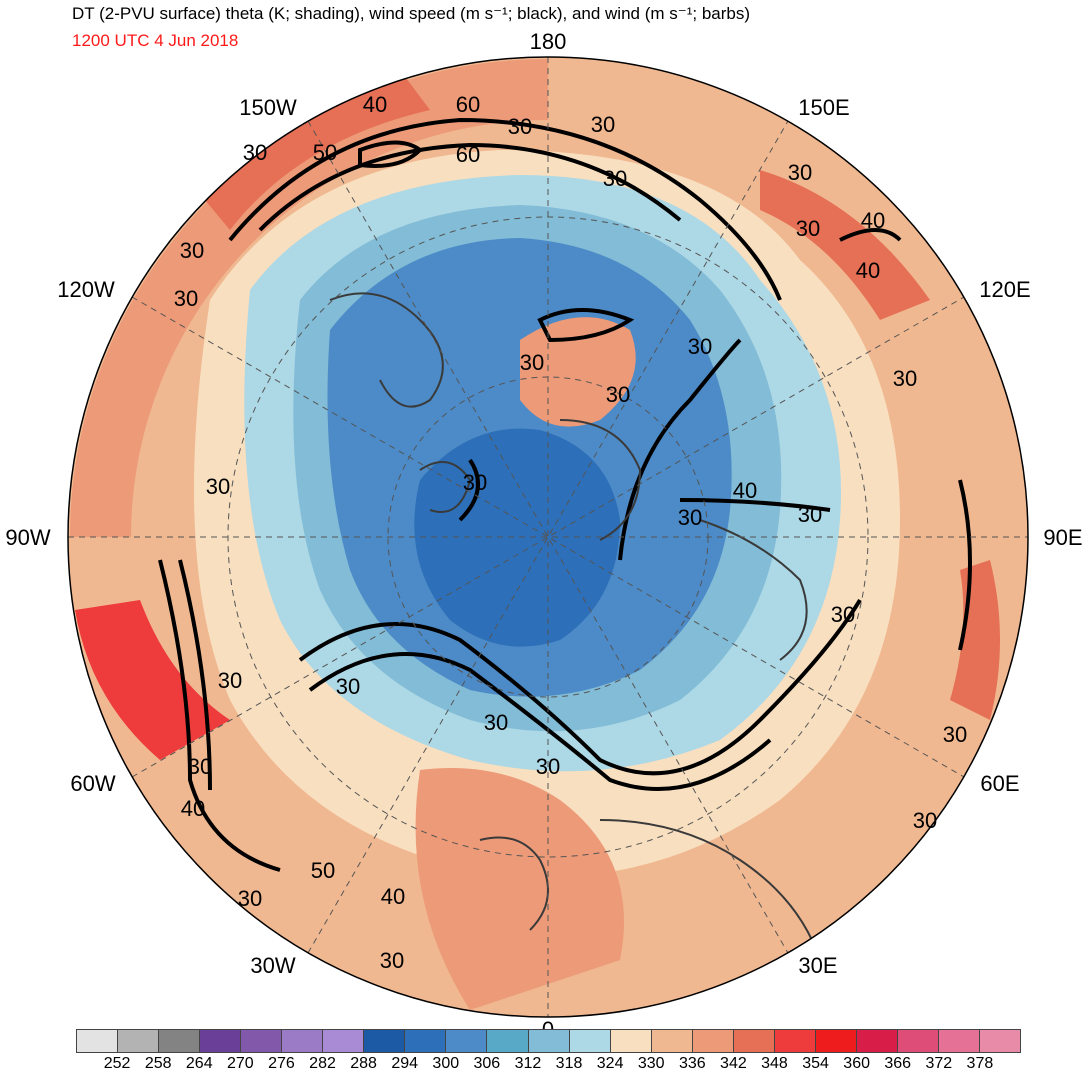  Describe the element at coordinates (939, 1063) in the screenshot. I see `colorbar-tick-label: 372` at that location.